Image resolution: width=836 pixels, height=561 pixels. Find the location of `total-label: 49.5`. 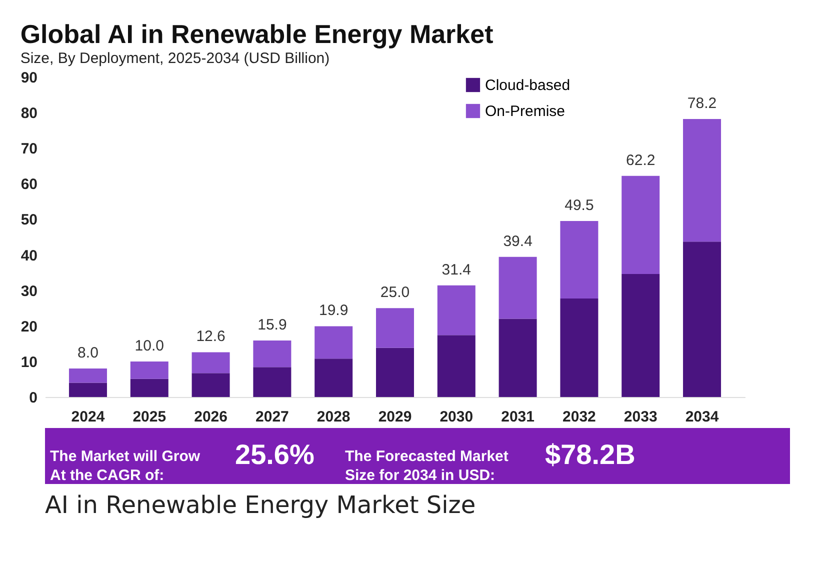

total-label: 49.5 is located at coordinates (579, 205).